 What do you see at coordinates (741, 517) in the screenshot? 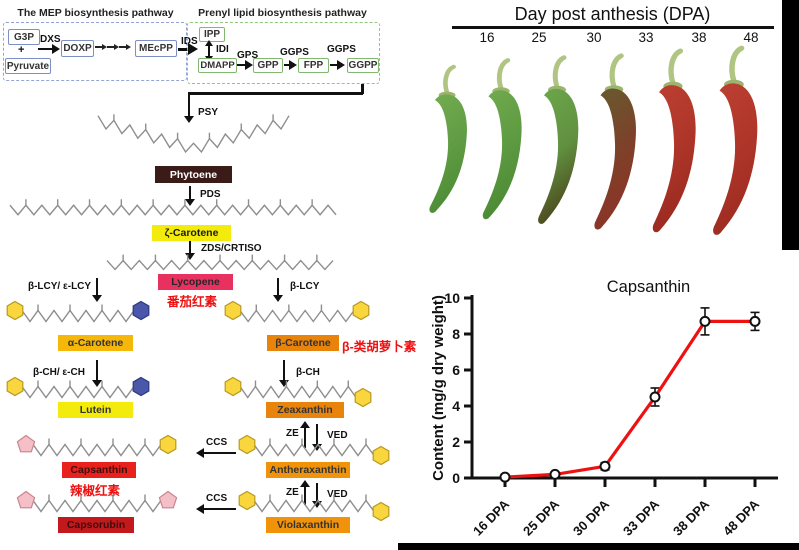
I see `chart-x-tick-label: 48 DPA` at bounding box center [741, 517].